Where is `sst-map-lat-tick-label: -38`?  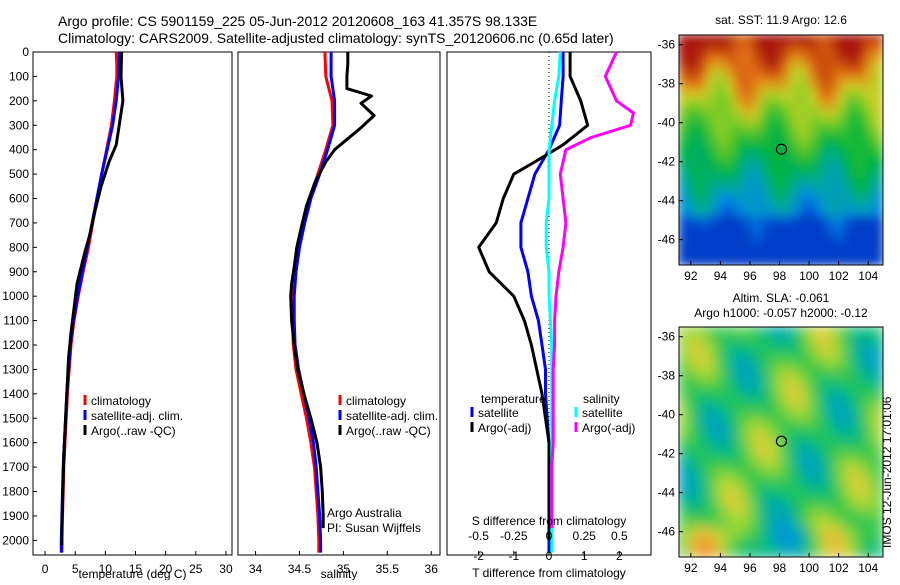
sst-map-lat-tick-label: -38 is located at coordinates (667, 84).